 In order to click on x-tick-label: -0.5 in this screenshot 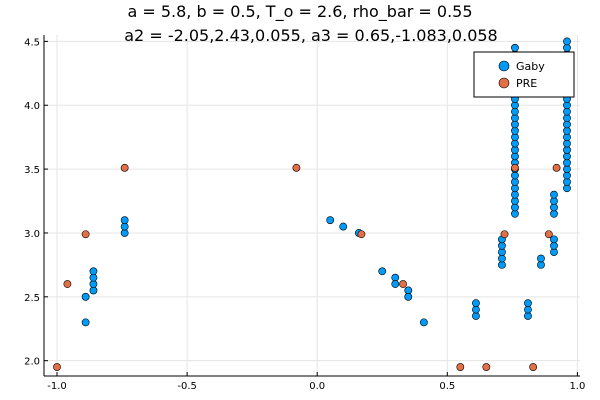, I will do `click(187, 386)`.